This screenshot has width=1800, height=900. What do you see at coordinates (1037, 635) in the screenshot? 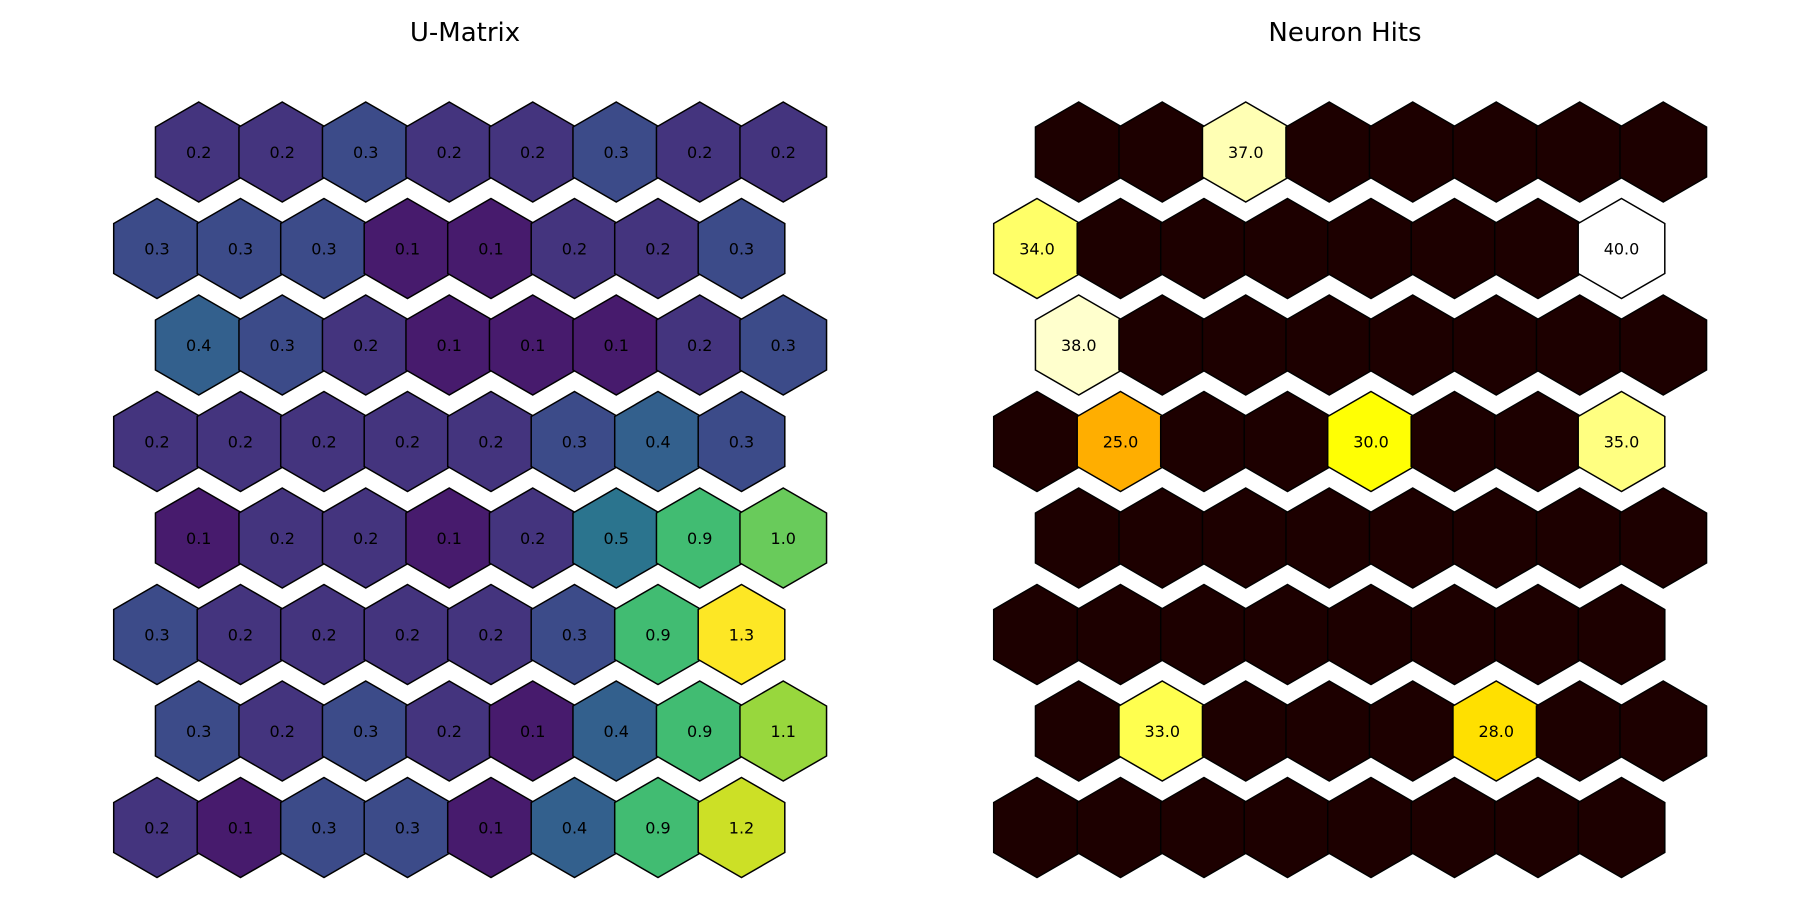
I see `hits-hex-r5-c0` at bounding box center [1037, 635].